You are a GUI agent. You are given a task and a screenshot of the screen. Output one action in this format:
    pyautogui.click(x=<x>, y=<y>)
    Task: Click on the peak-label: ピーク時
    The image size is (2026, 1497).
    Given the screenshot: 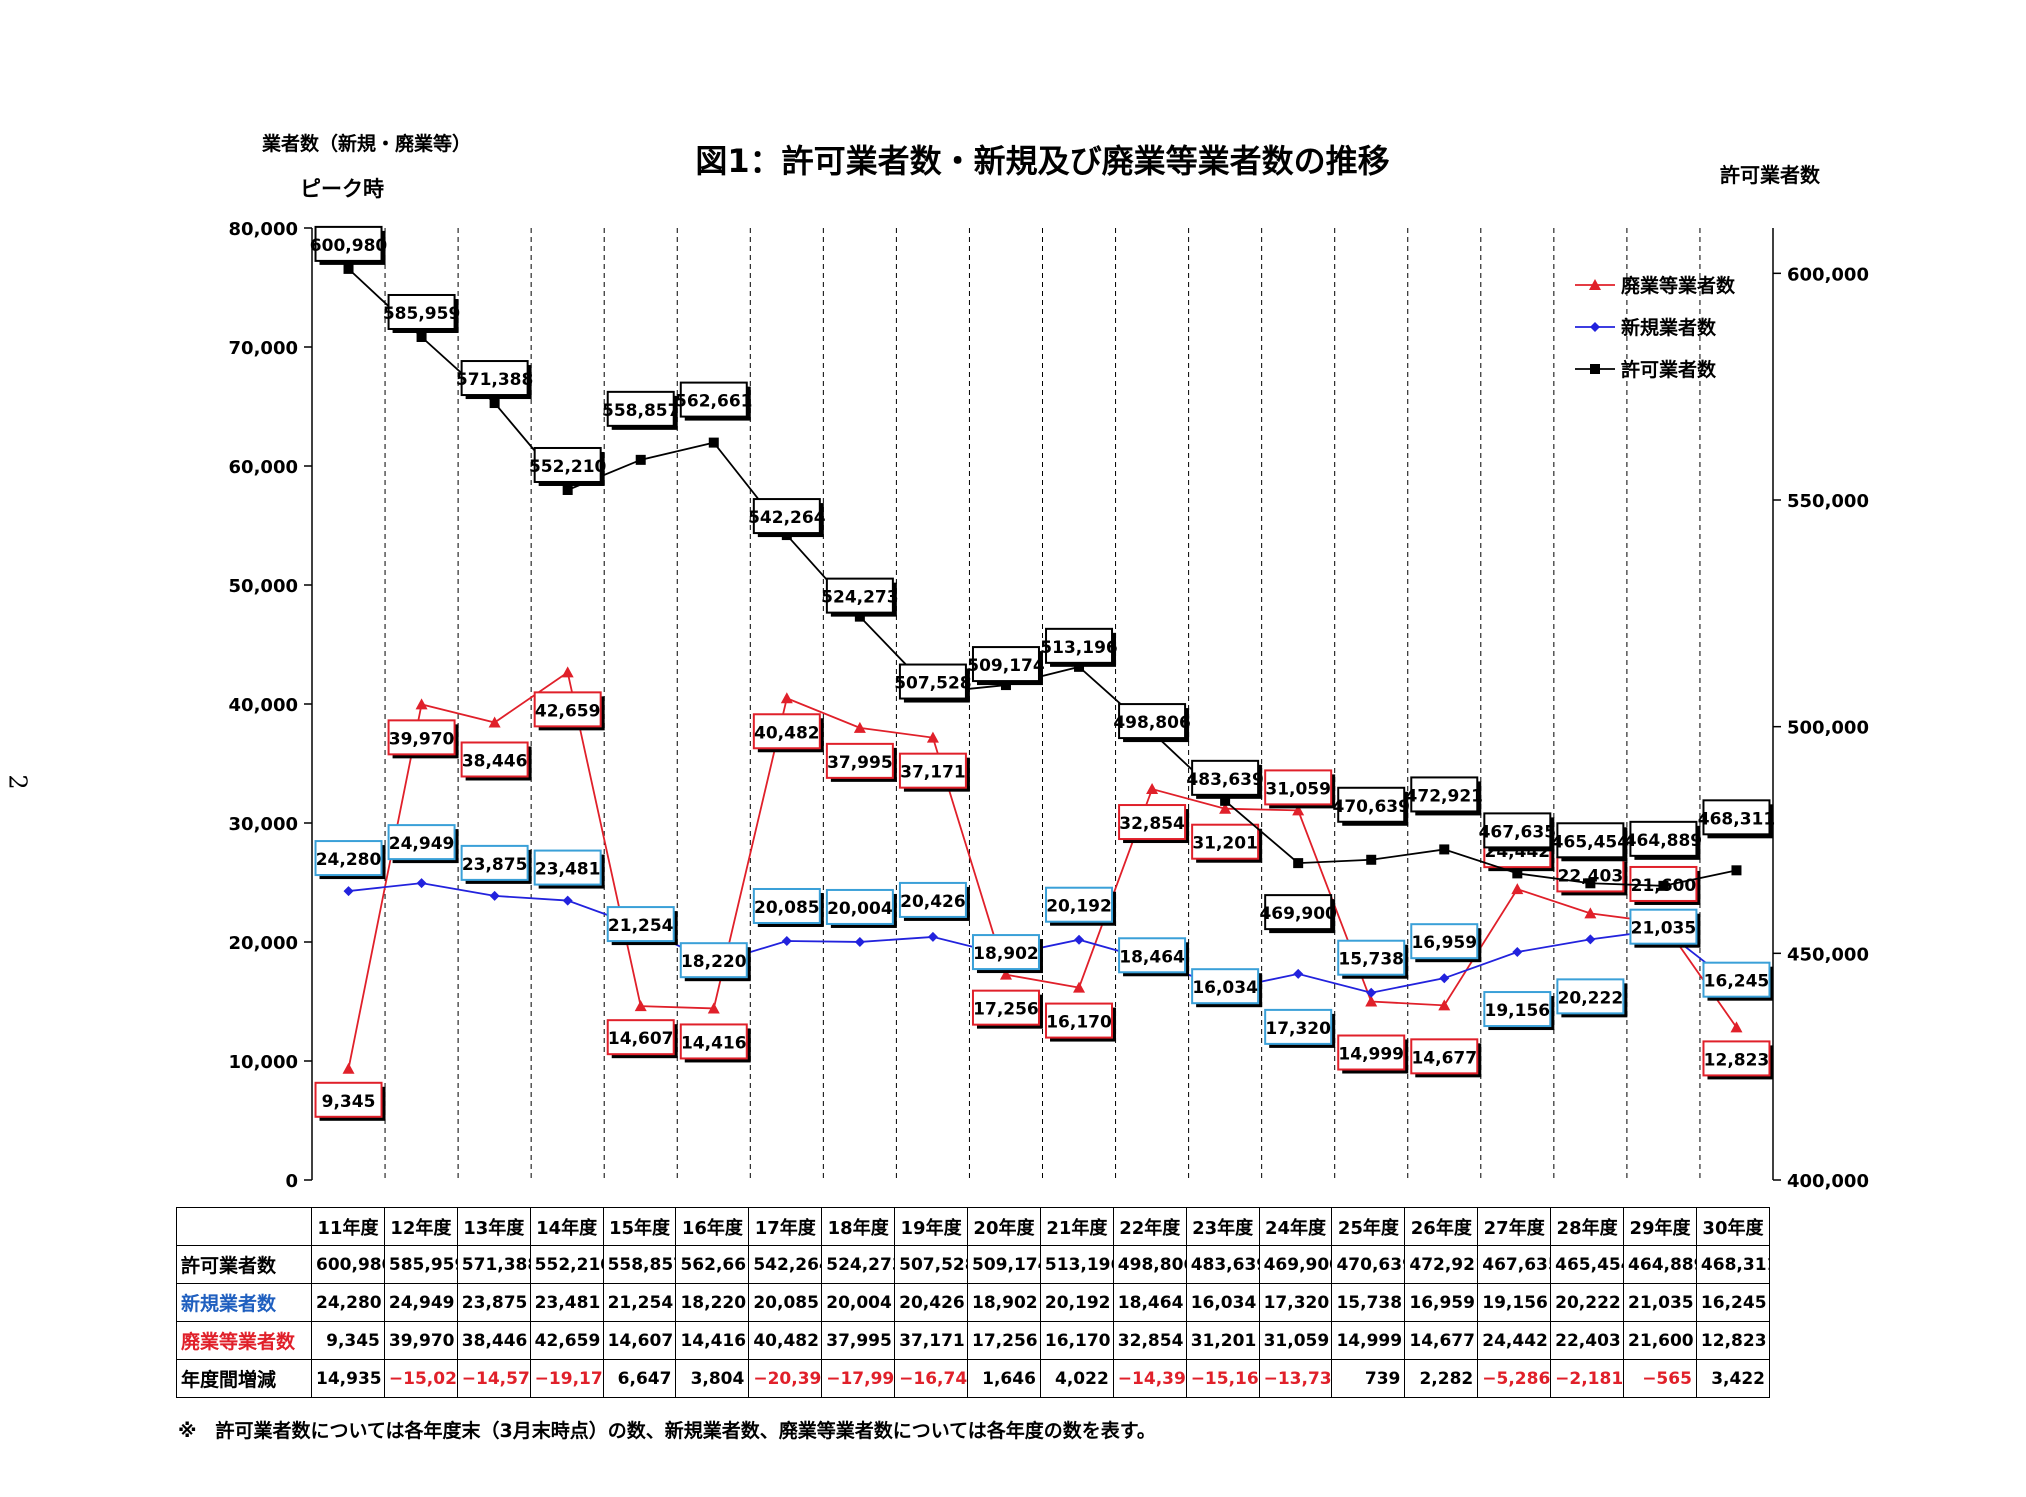 What is the action you would take?
    pyautogui.click(x=342, y=189)
    